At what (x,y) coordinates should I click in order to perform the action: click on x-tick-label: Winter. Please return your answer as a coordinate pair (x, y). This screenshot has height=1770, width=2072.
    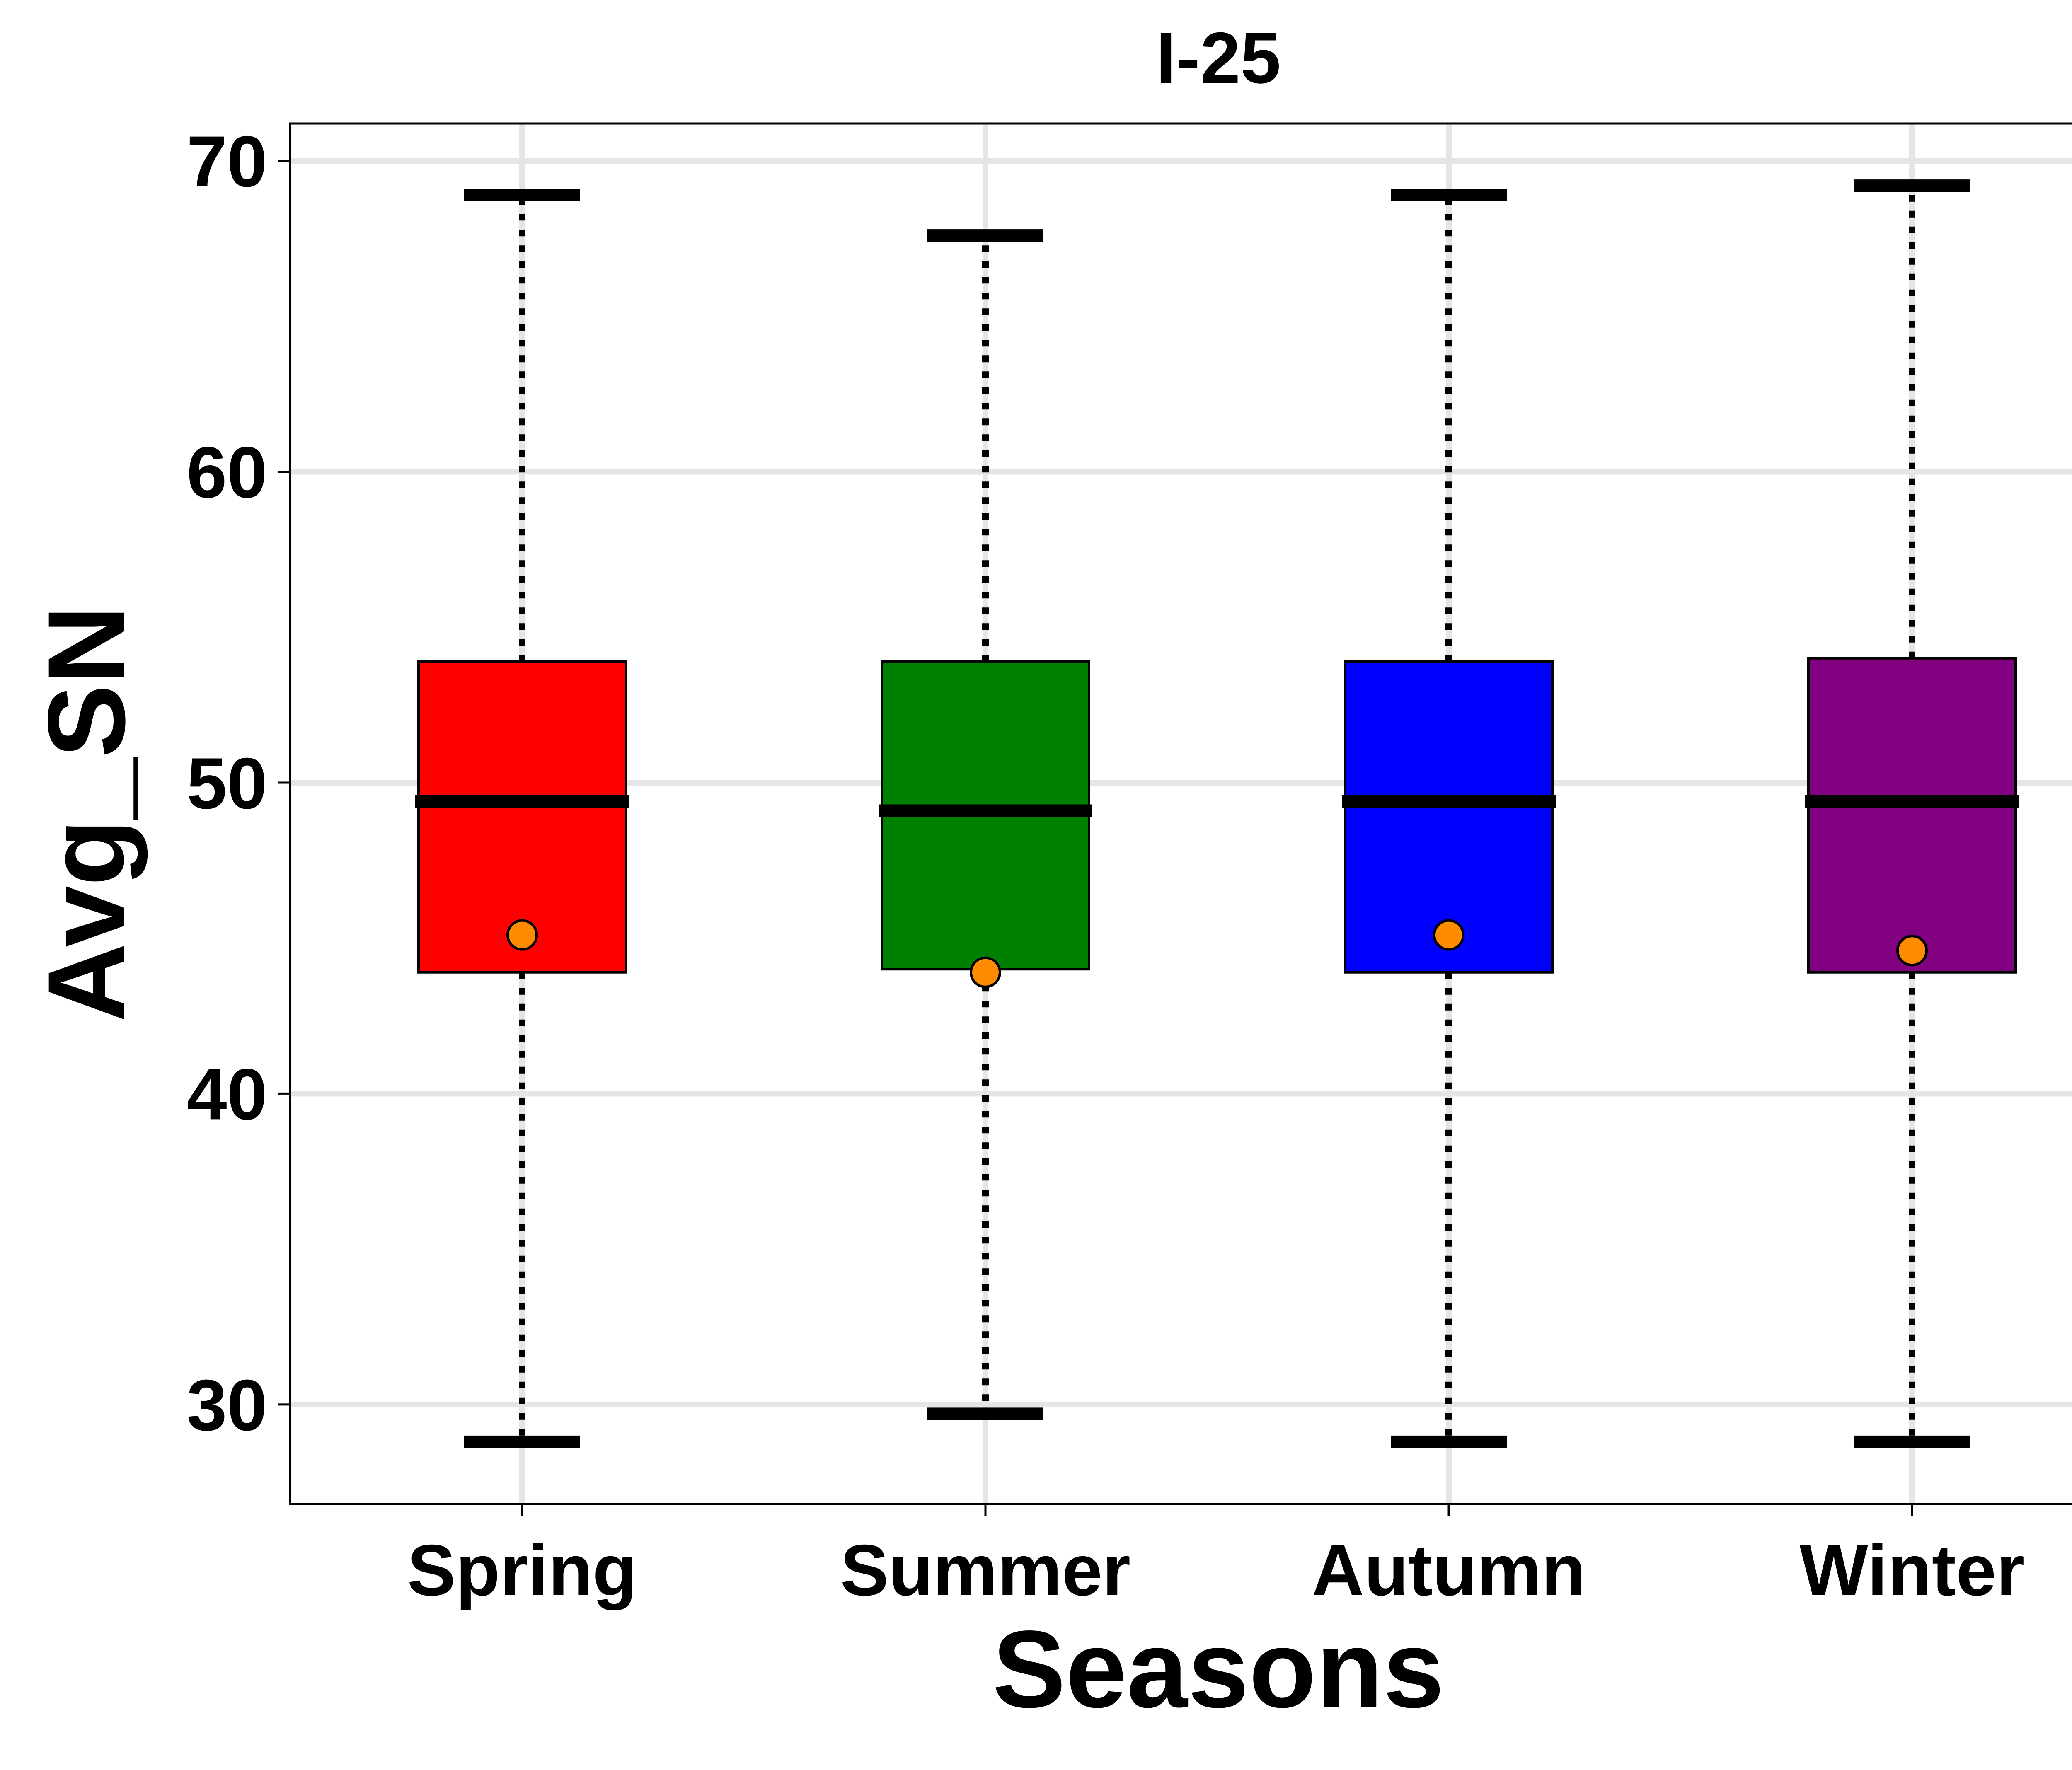
    Looking at the image, I should click on (1912, 1570).